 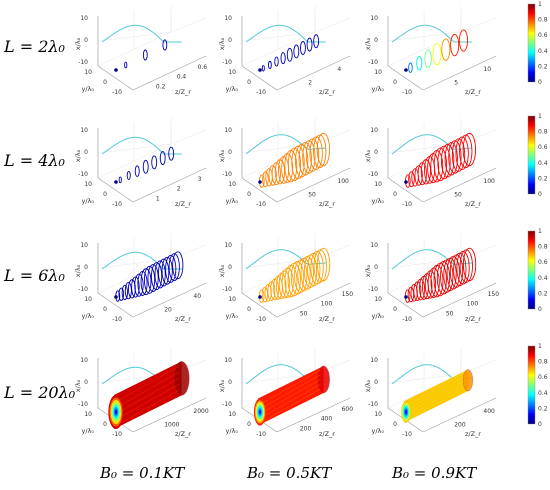 What do you see at coordinates (540, 194) in the screenshot?
I see `colorbar-tick-label: 0` at bounding box center [540, 194].